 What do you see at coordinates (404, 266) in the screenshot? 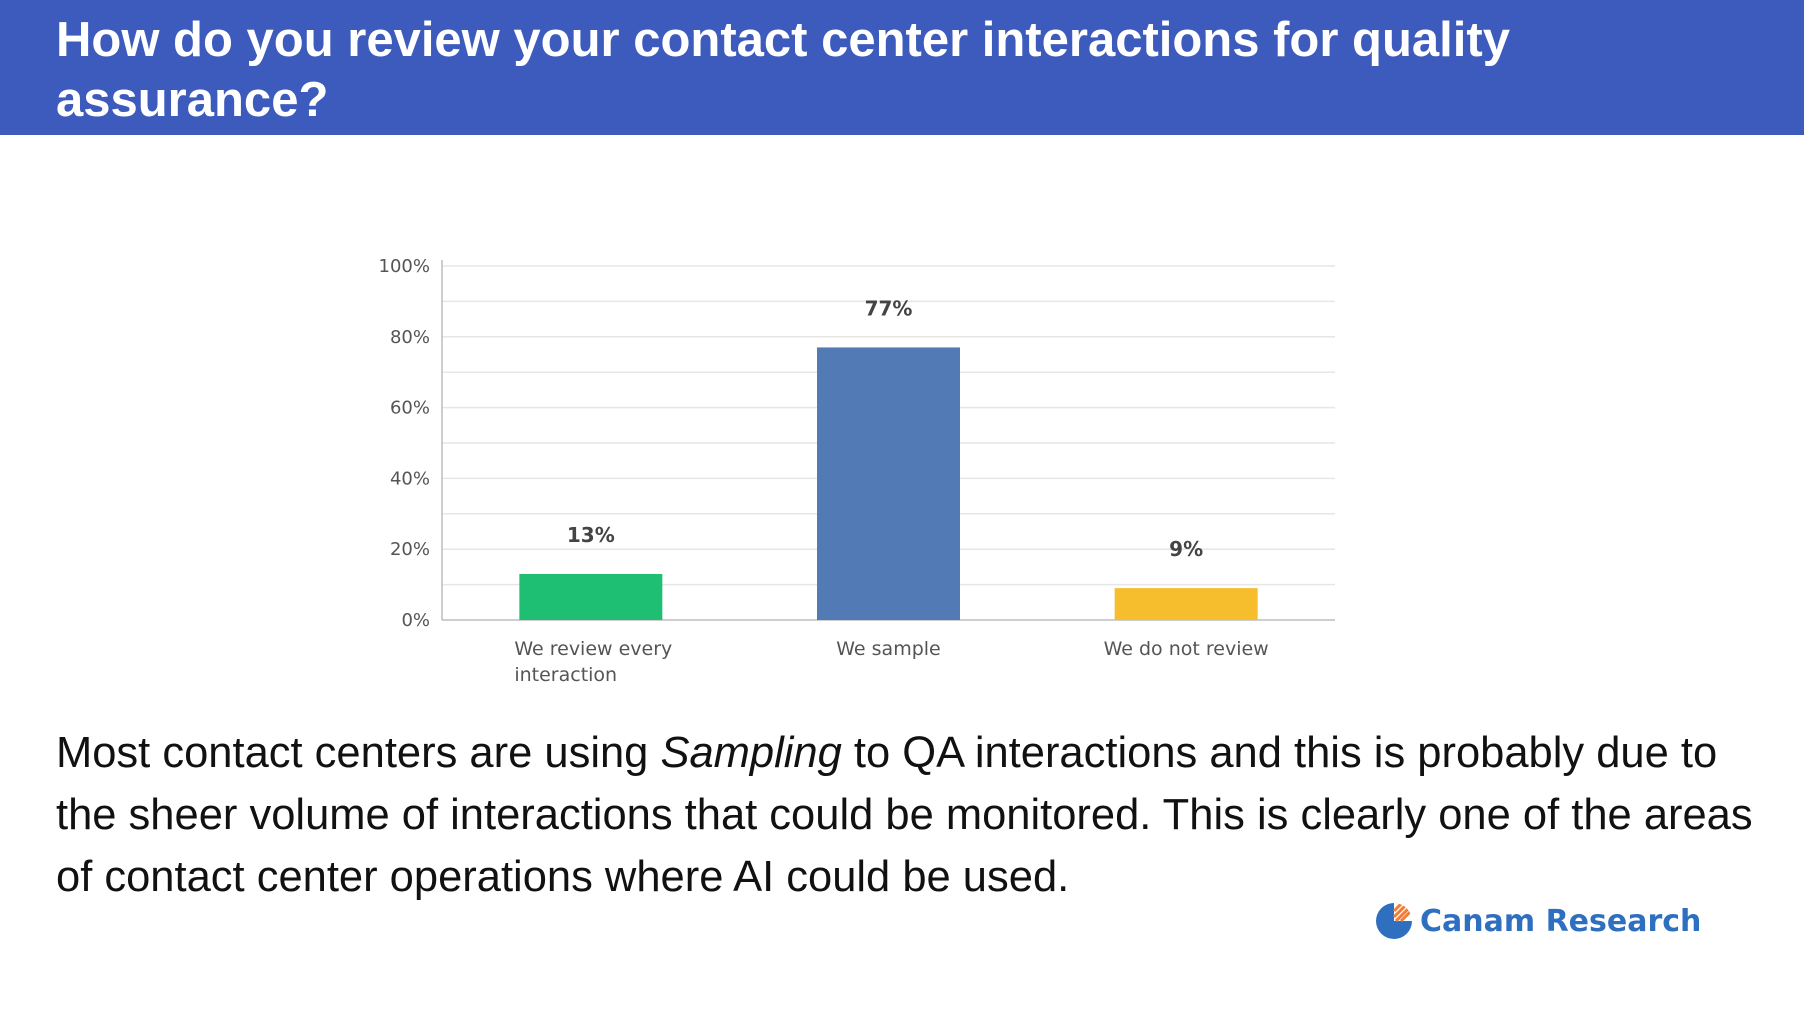
I see `y-tick-label: 100%` at bounding box center [404, 266].